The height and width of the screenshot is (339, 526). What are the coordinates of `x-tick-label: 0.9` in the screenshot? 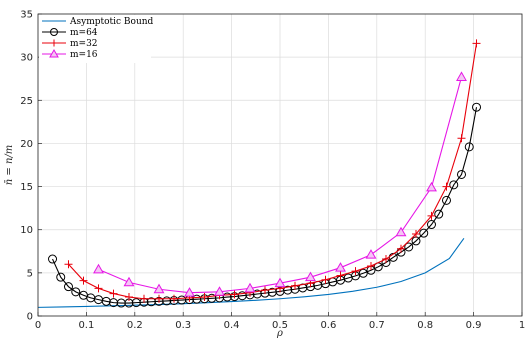 It's located at (474, 325).